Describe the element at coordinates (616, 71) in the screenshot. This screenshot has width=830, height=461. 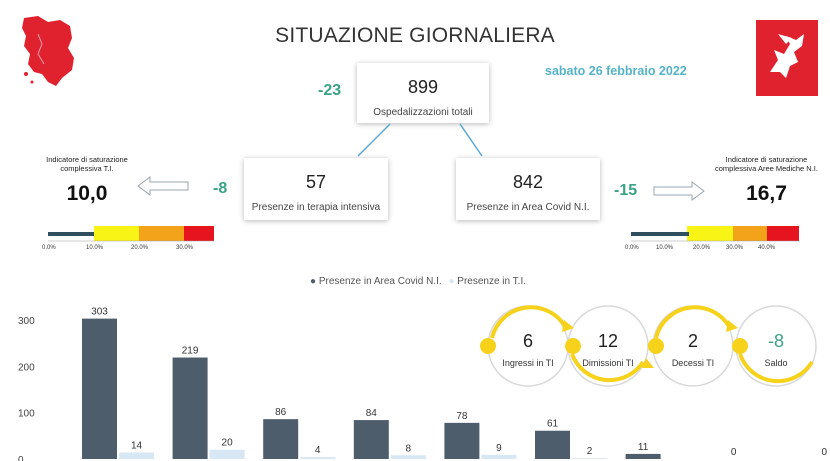
I see `report-date: sabato 26 febbraio 2022` at that location.